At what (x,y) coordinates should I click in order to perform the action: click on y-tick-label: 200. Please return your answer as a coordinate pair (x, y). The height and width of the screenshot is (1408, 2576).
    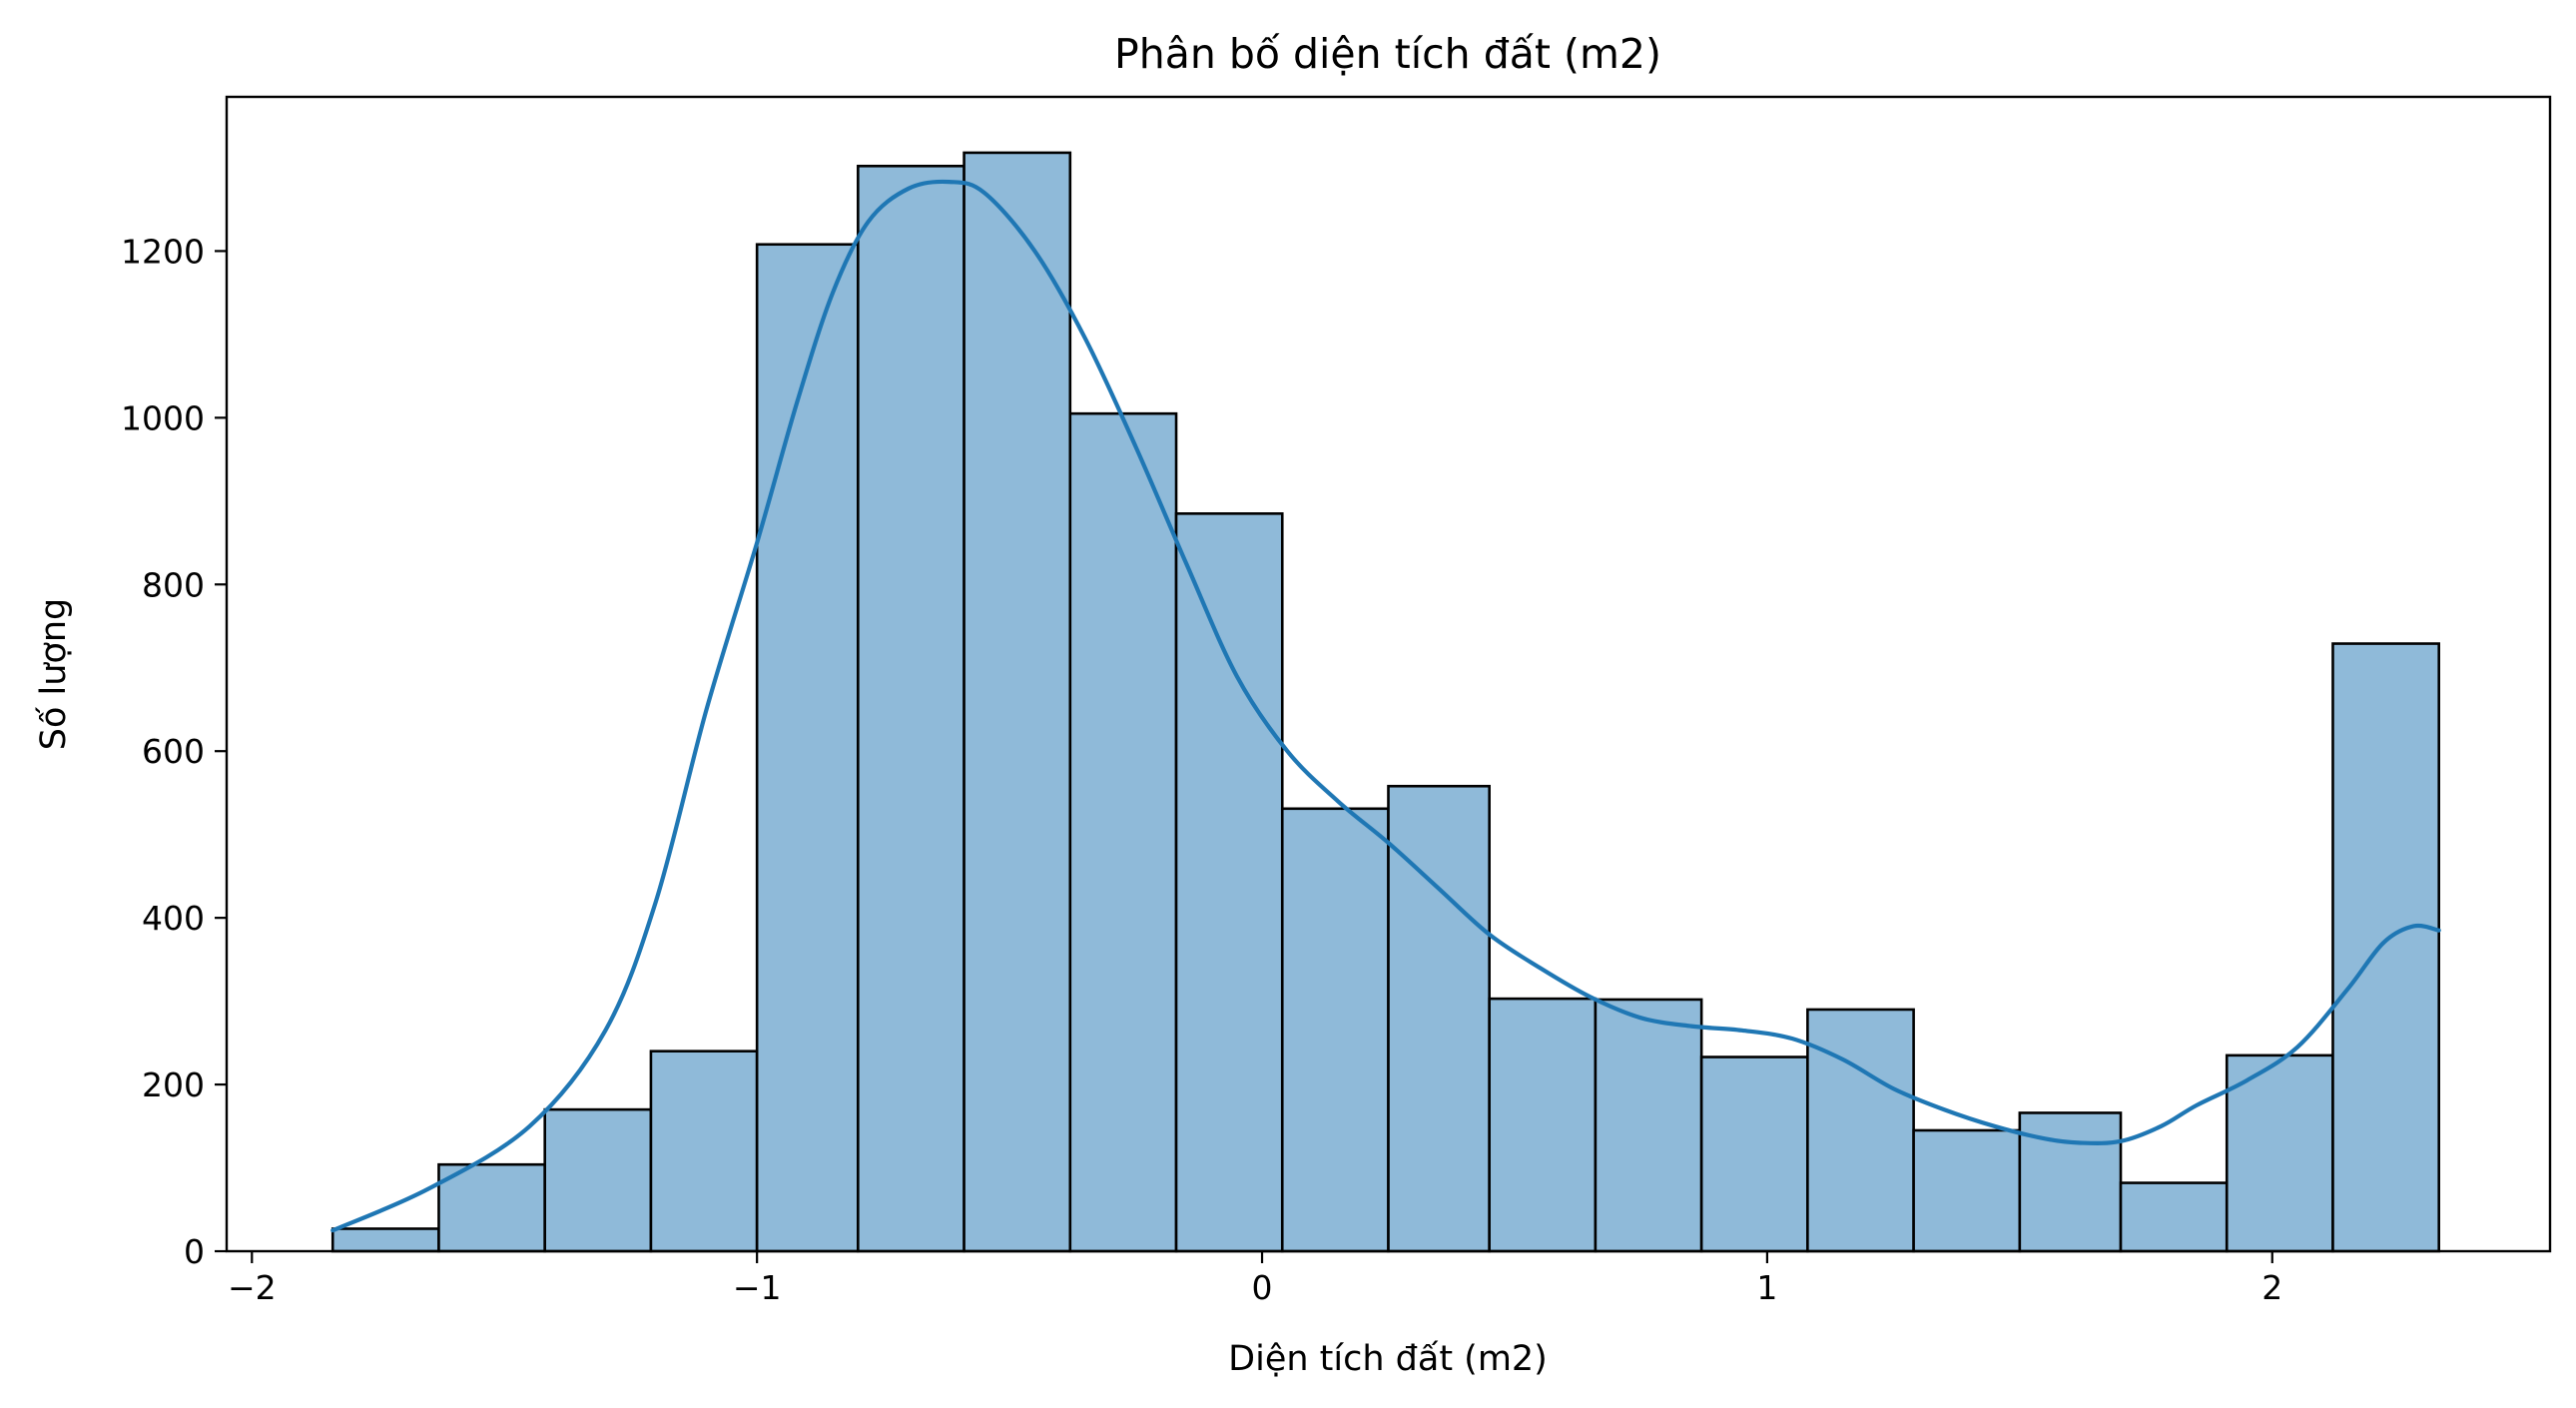
    Looking at the image, I should click on (173, 1084).